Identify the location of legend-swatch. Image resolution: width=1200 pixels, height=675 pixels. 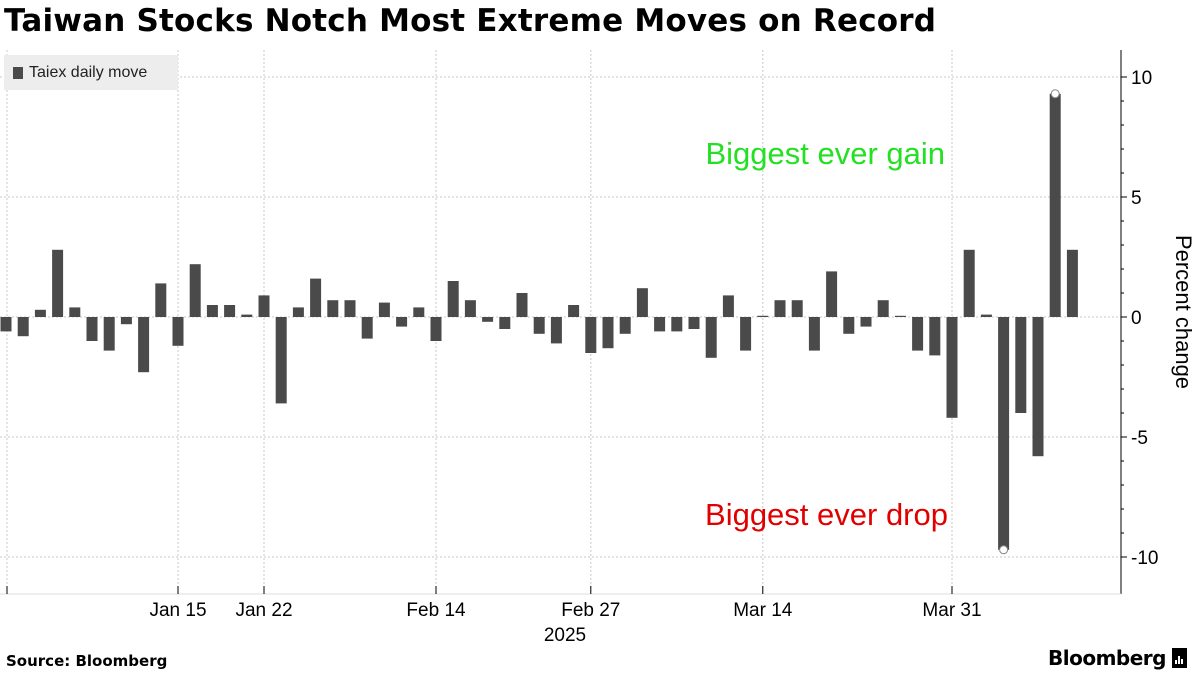
(18, 72).